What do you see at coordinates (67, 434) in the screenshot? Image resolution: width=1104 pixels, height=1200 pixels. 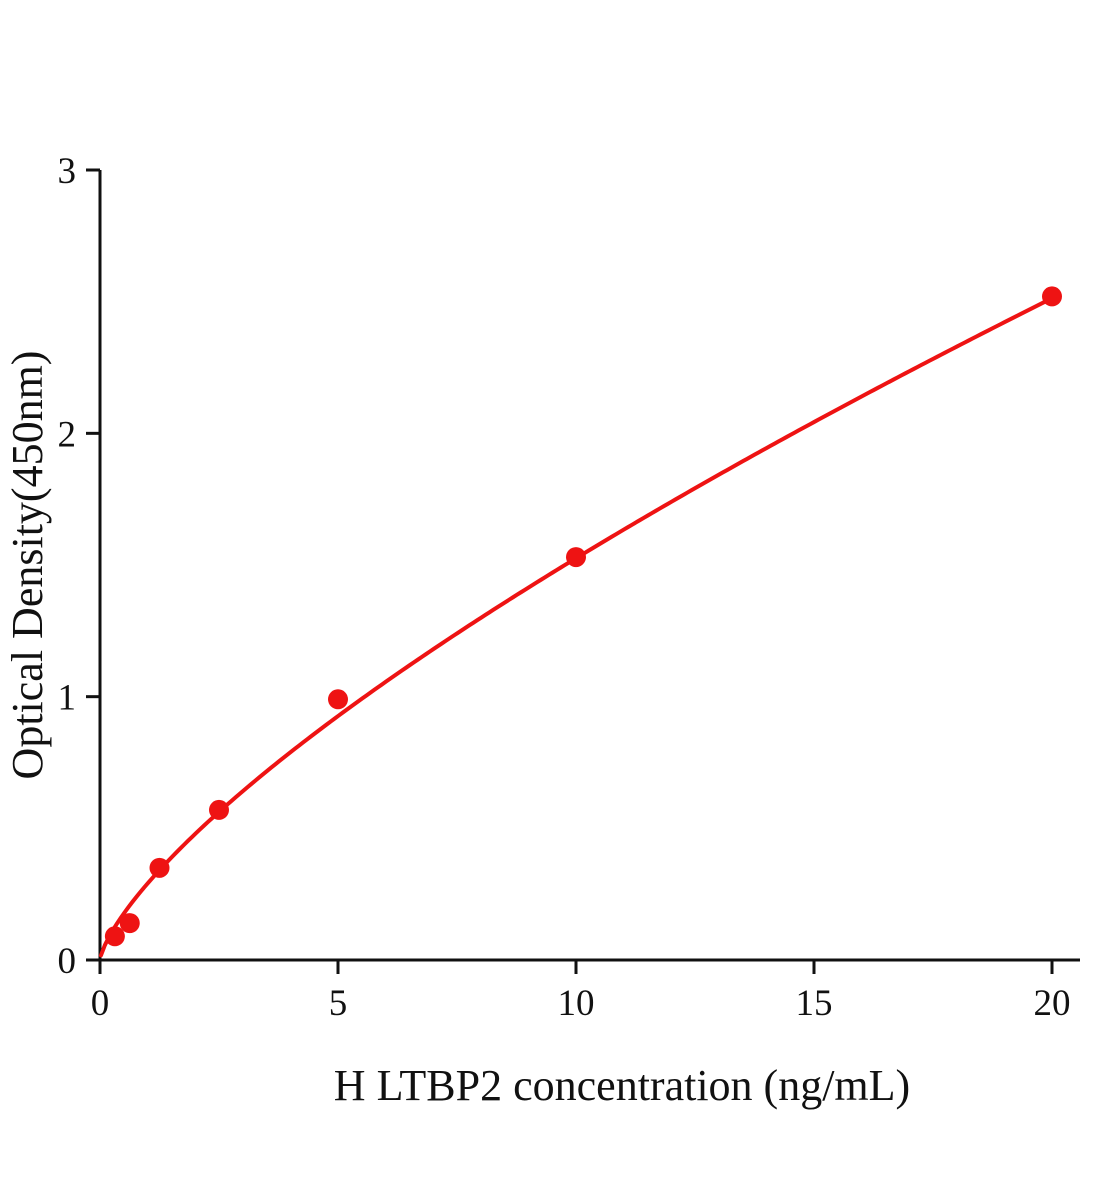 I see `y-tick-label: 2` at bounding box center [67, 434].